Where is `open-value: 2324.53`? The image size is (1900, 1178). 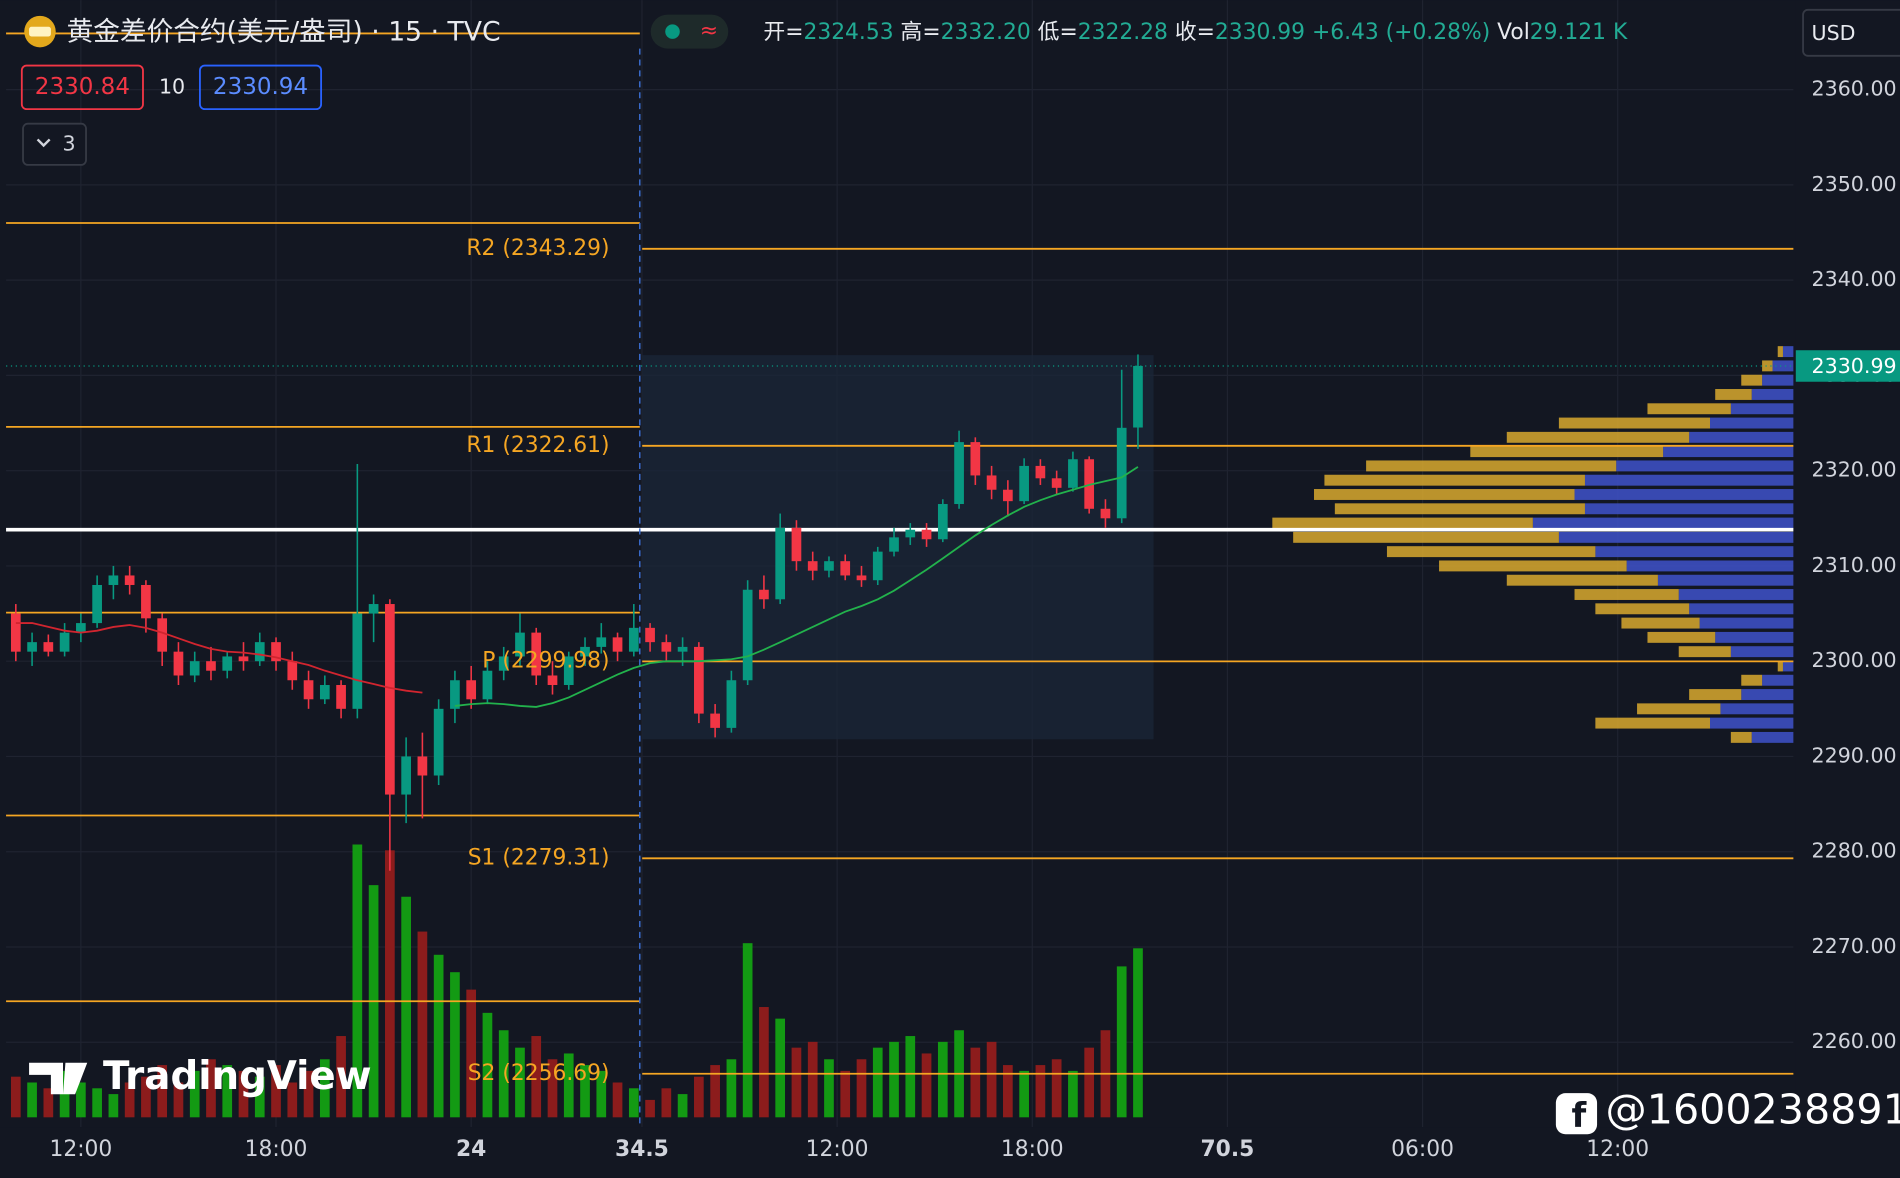
open-value: 2324.53 is located at coordinates (848, 32).